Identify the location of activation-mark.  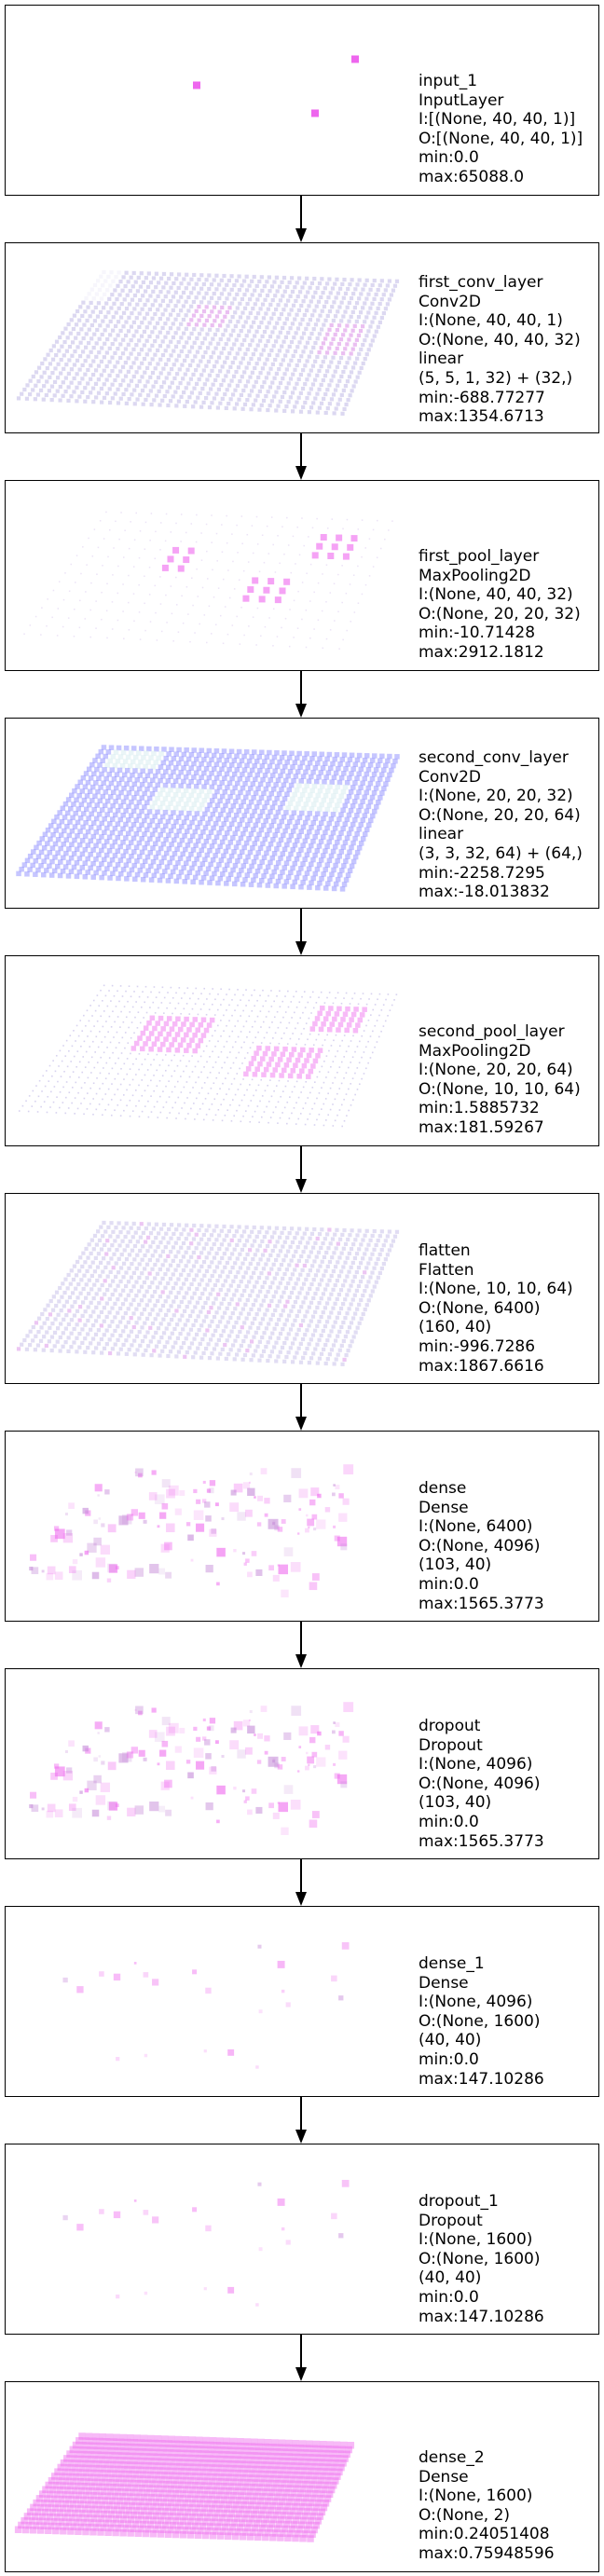
(173, 1490).